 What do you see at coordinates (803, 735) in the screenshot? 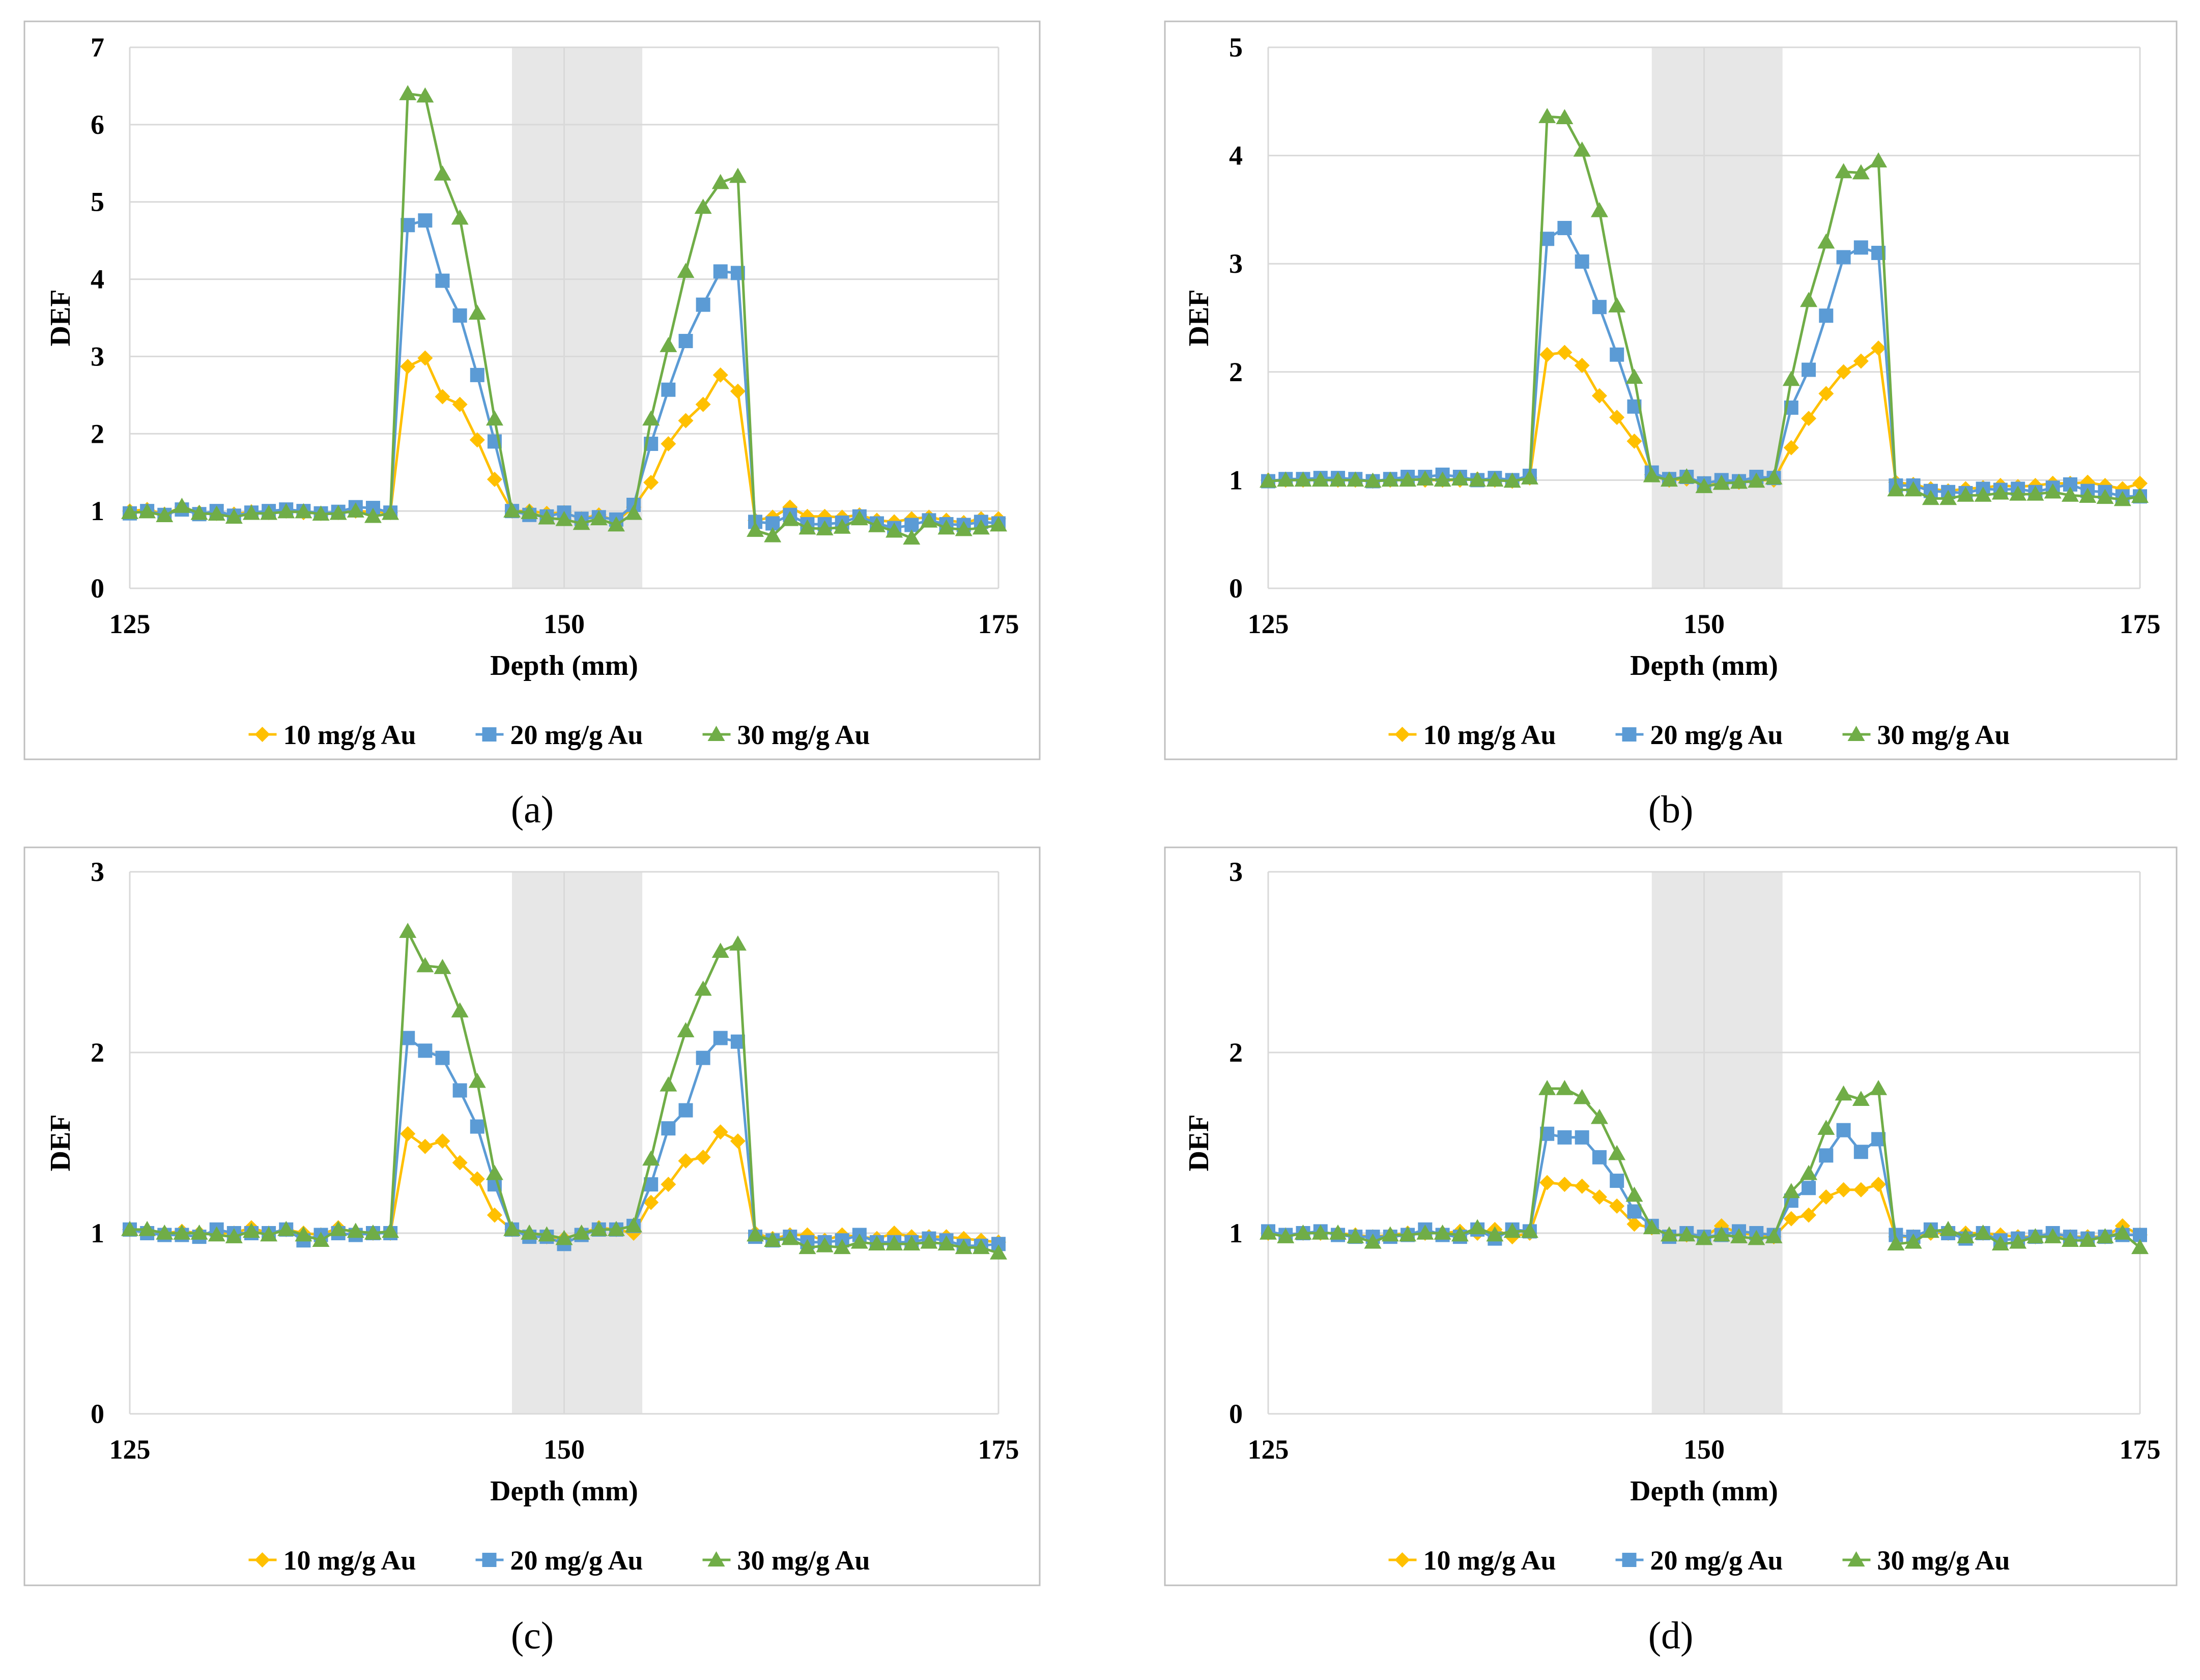
I see `legend-label: 30 mg/g Au` at bounding box center [803, 735].